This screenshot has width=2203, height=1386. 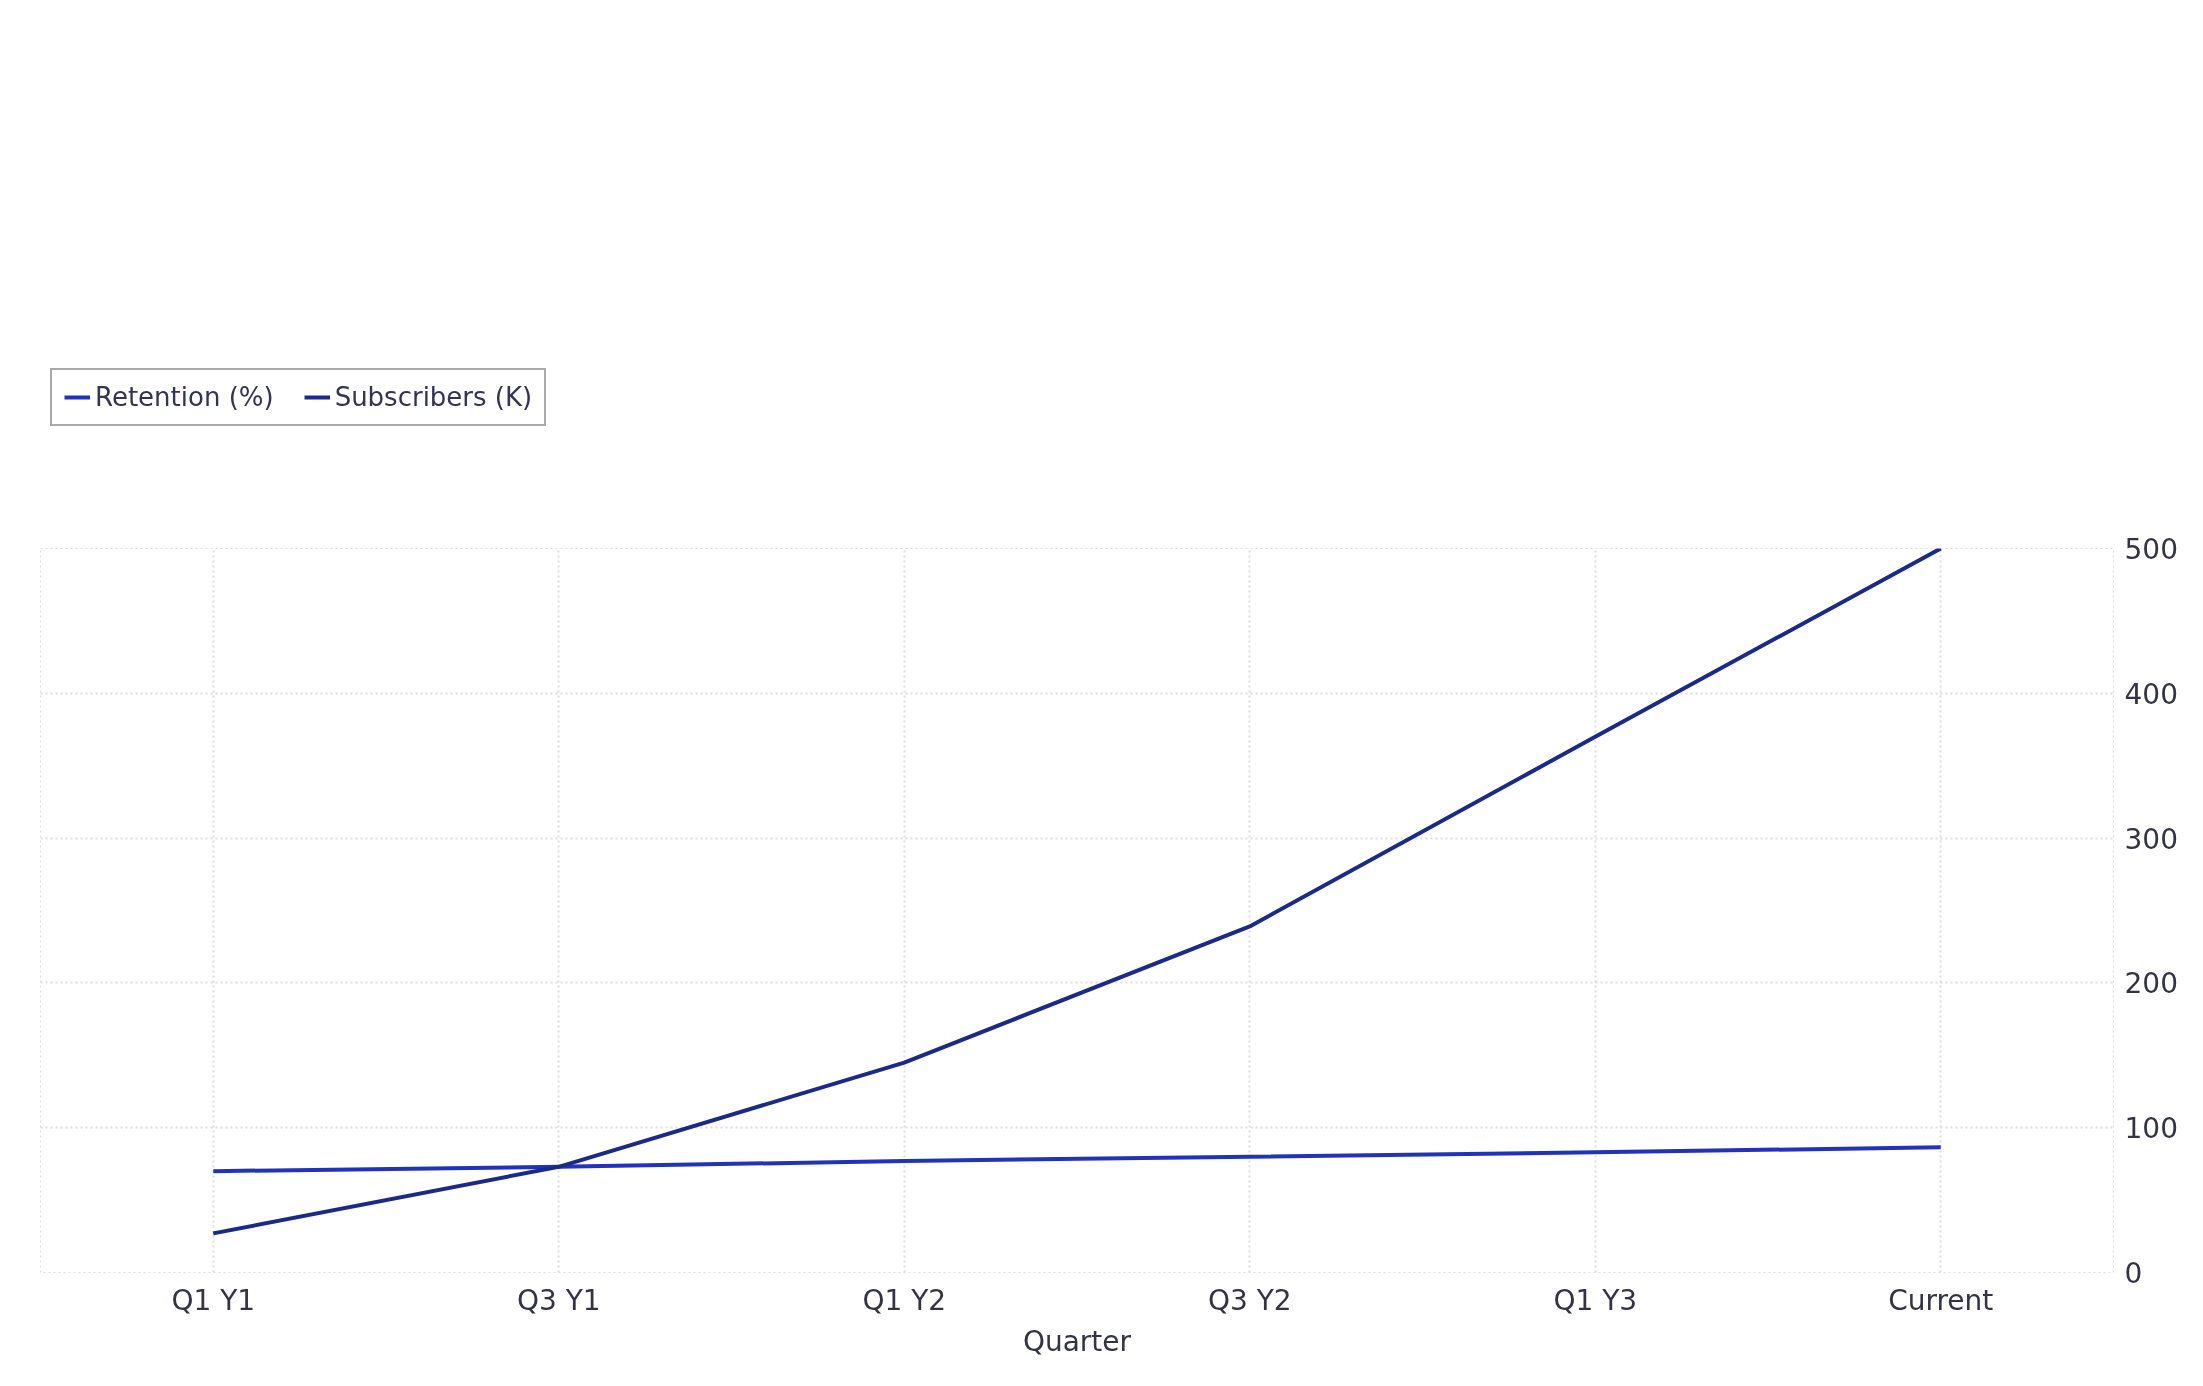 What do you see at coordinates (1077, 1341) in the screenshot?
I see `x-axis-title: Quarter` at bounding box center [1077, 1341].